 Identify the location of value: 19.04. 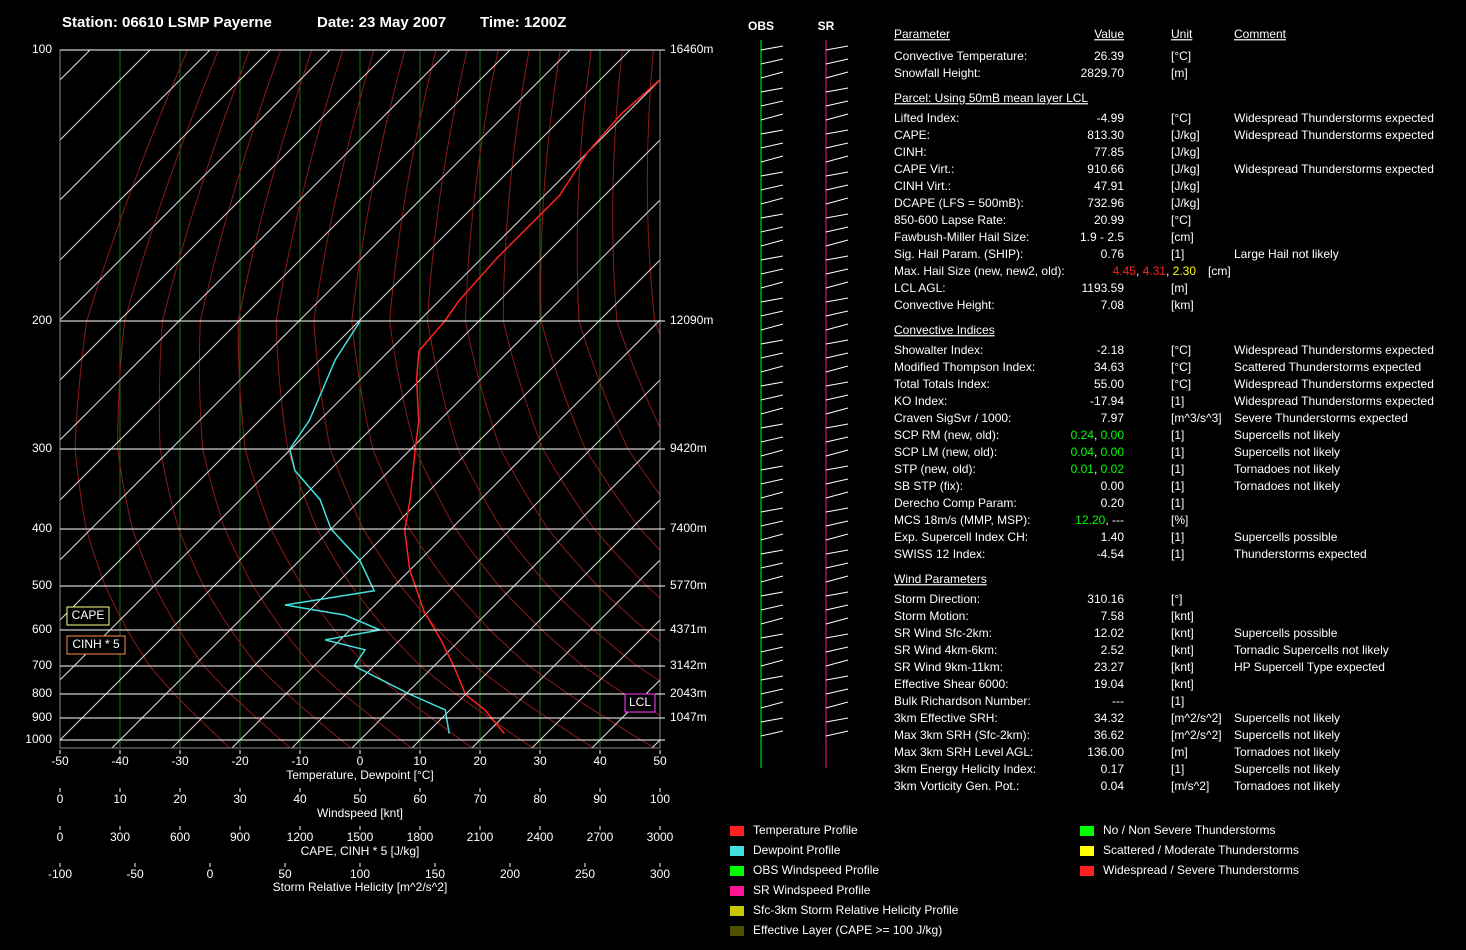
(1109, 684).